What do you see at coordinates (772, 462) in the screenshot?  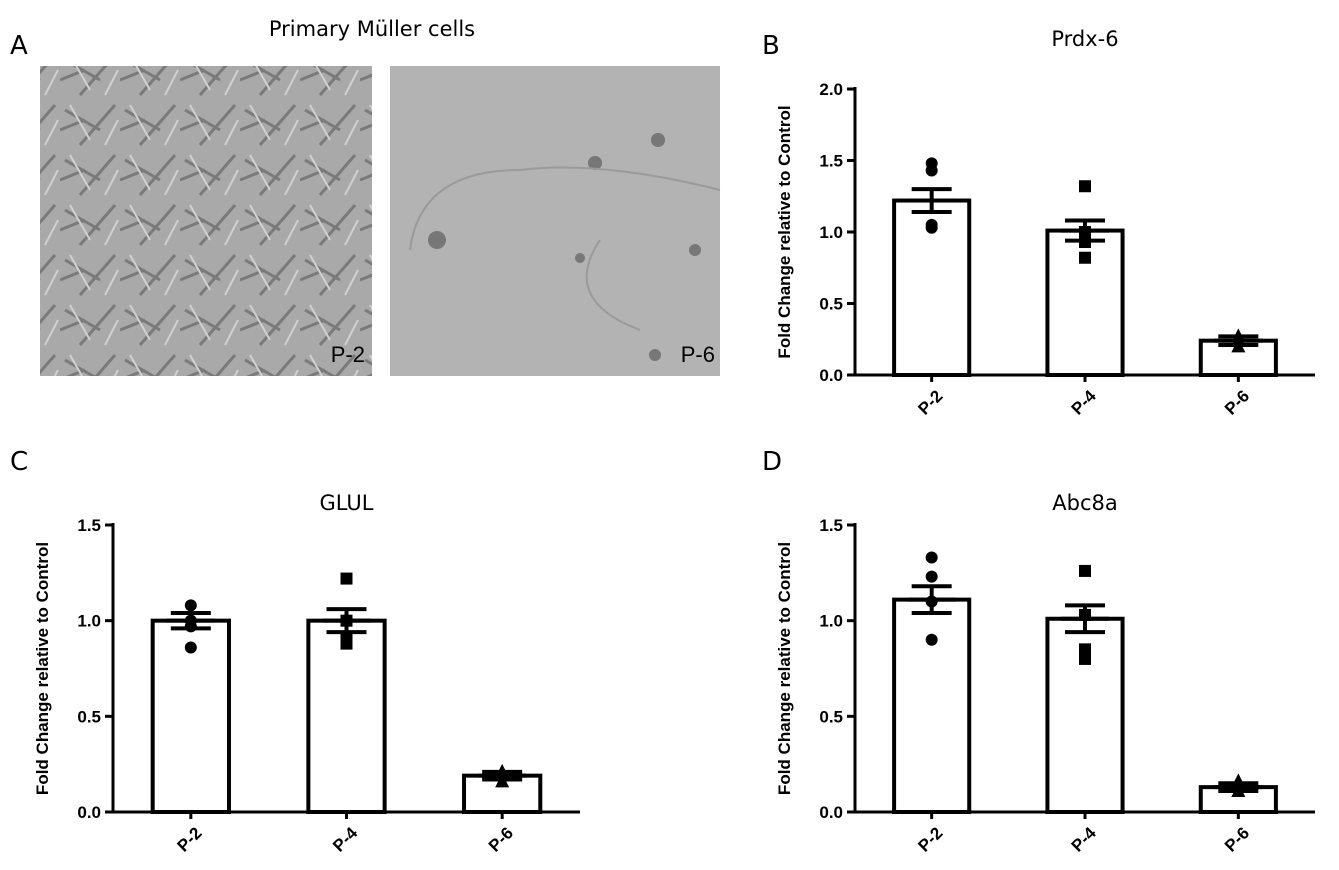 I see `panel-label: D` at bounding box center [772, 462].